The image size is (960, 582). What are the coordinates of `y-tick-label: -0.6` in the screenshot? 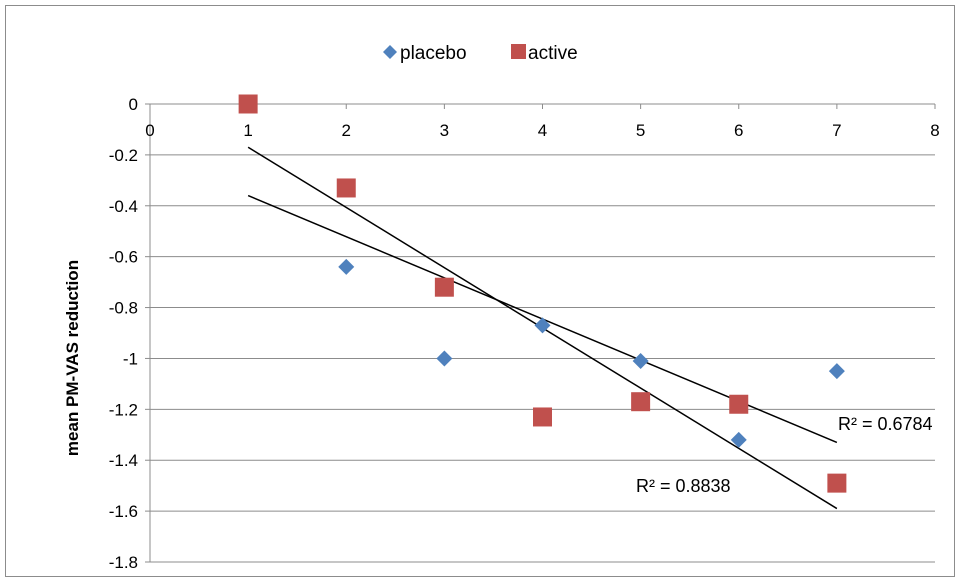 It's located at (123, 257).